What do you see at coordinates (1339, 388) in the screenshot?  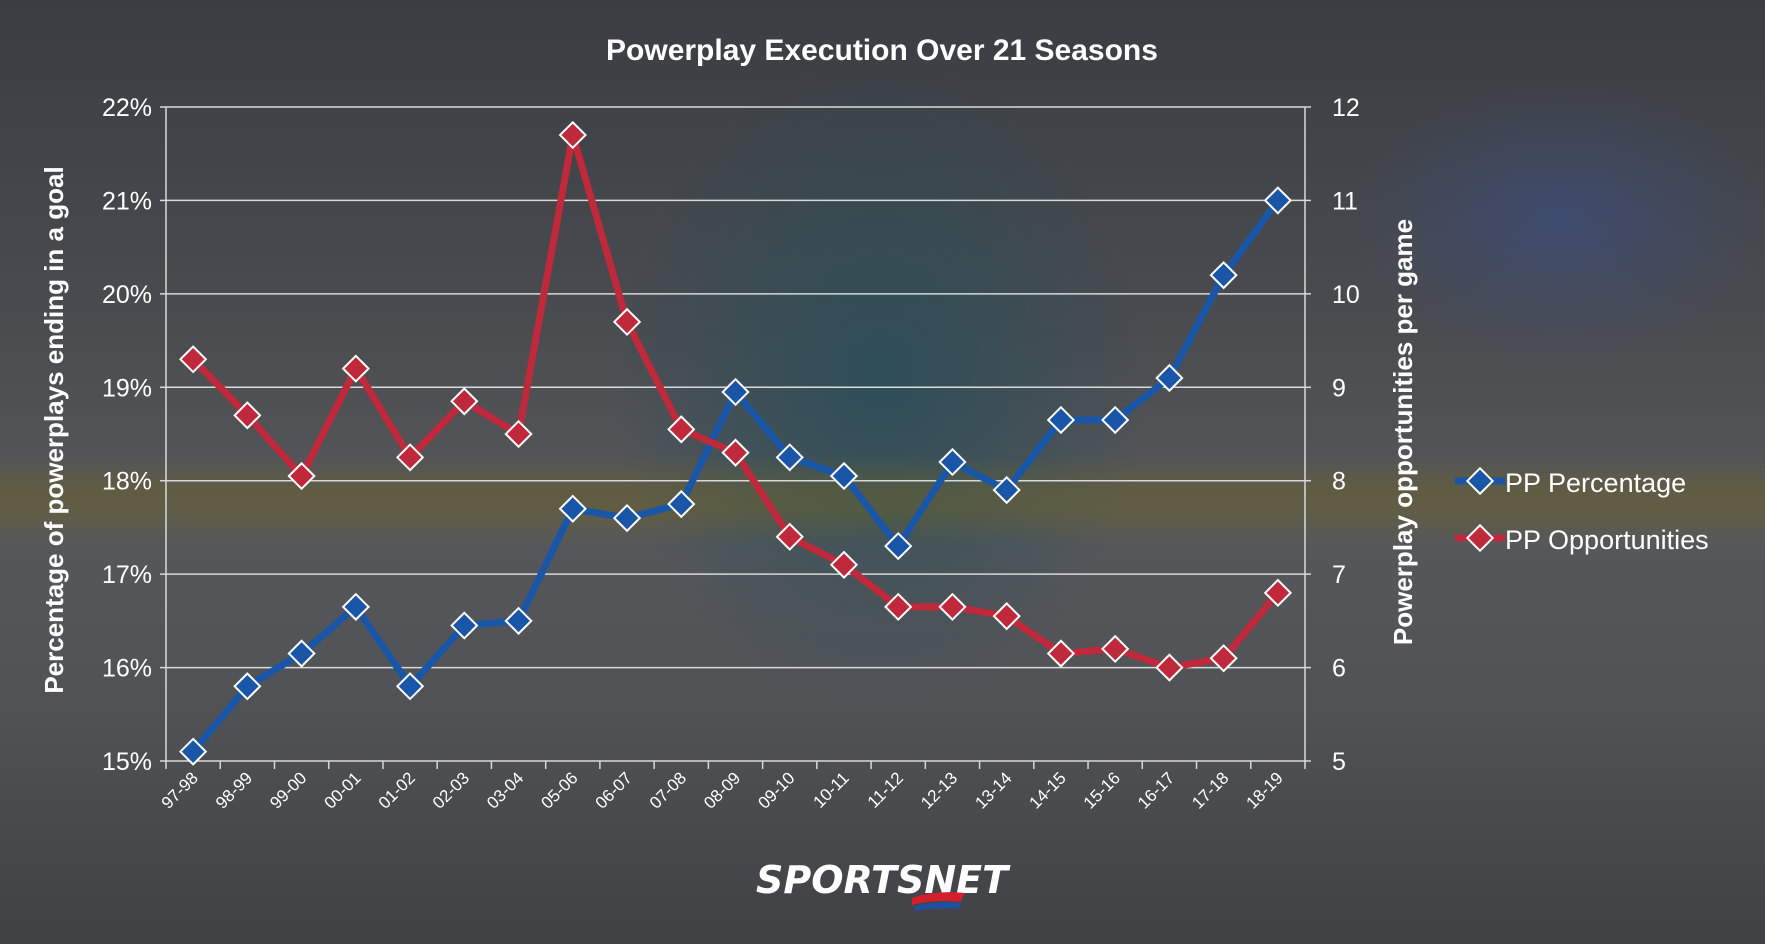 I see `y-right-tick-label: 9` at bounding box center [1339, 388].